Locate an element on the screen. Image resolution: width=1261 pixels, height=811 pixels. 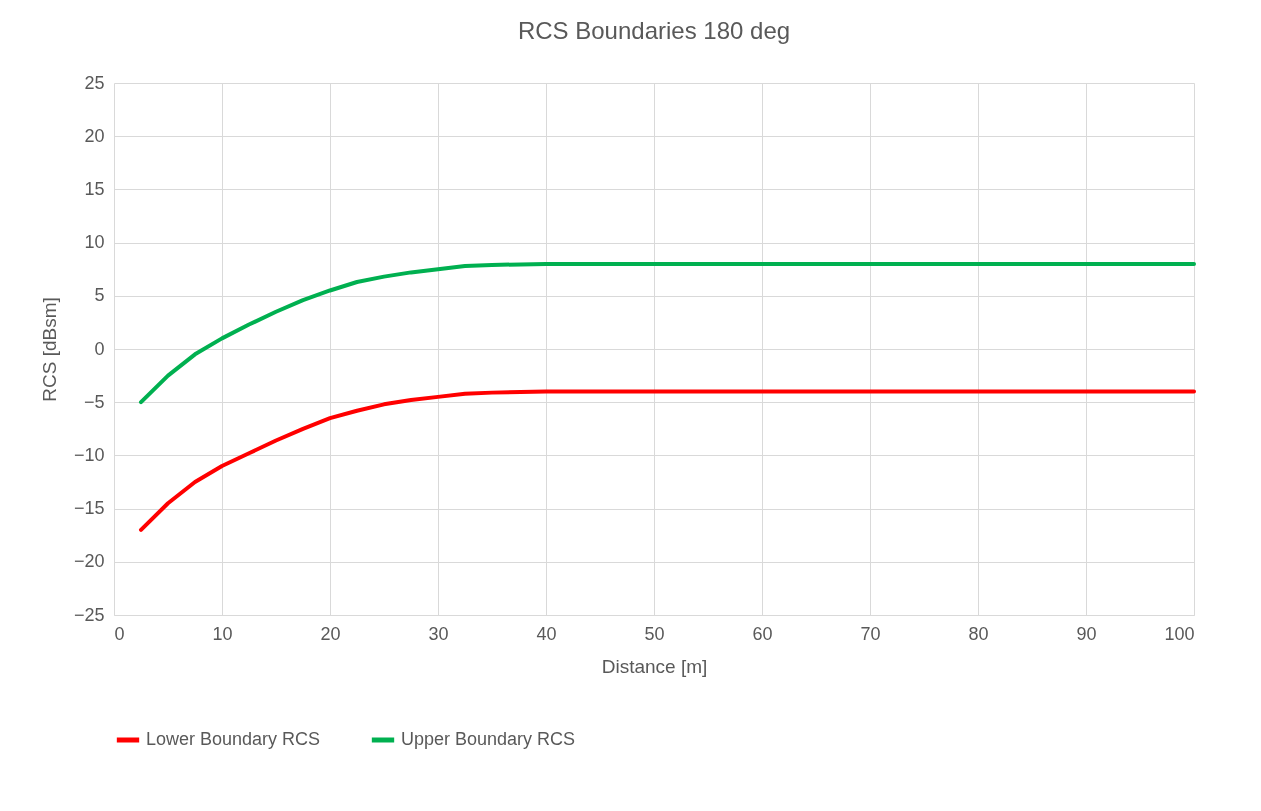
y-tick-label: 15 is located at coordinates (94, 188).